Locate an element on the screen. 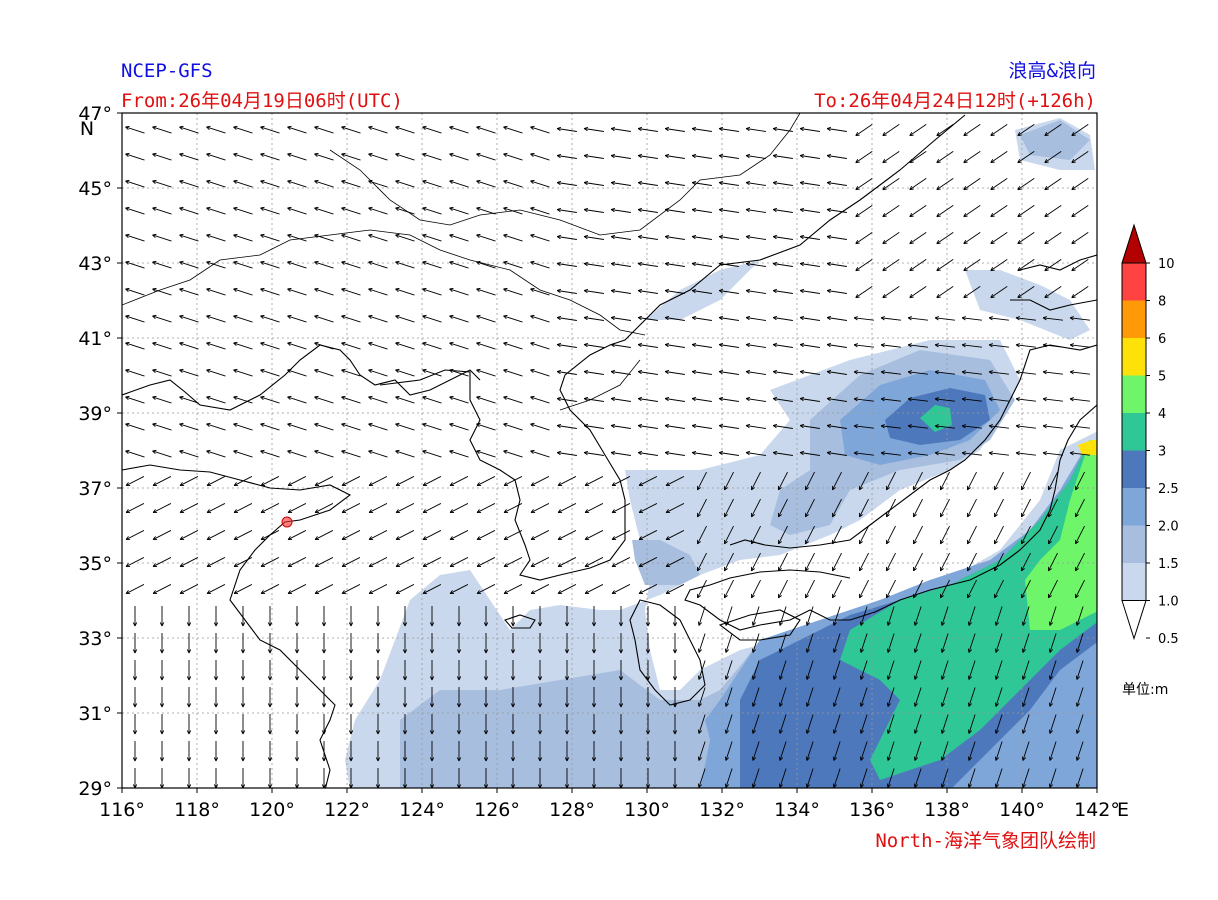  wave-zone-1.5-b is located at coordinates (666, 562).